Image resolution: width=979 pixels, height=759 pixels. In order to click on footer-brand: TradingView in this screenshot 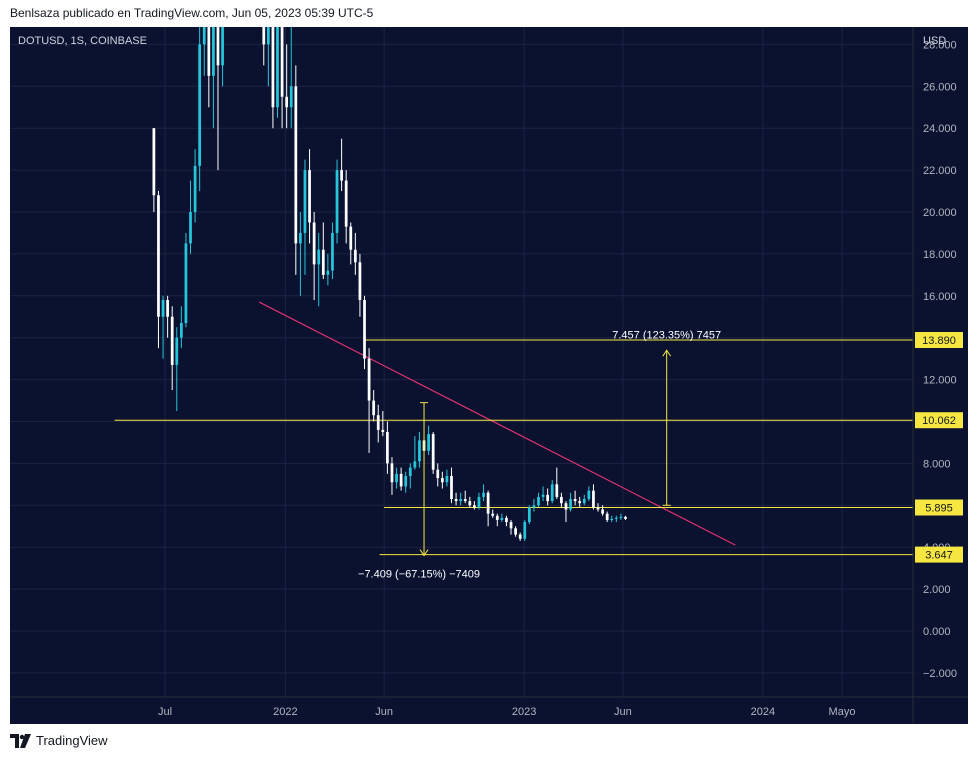, I will do `click(59, 740)`.